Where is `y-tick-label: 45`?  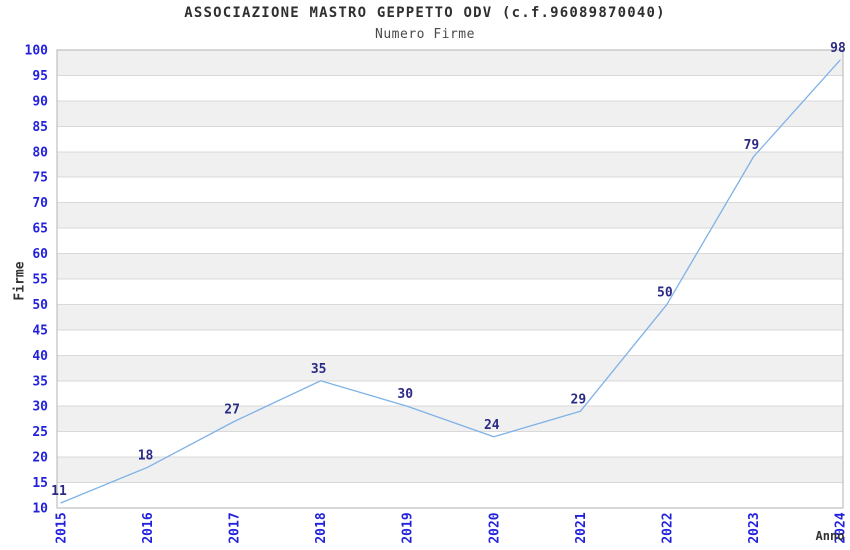
y-tick-label: 45 is located at coordinates (40, 330).